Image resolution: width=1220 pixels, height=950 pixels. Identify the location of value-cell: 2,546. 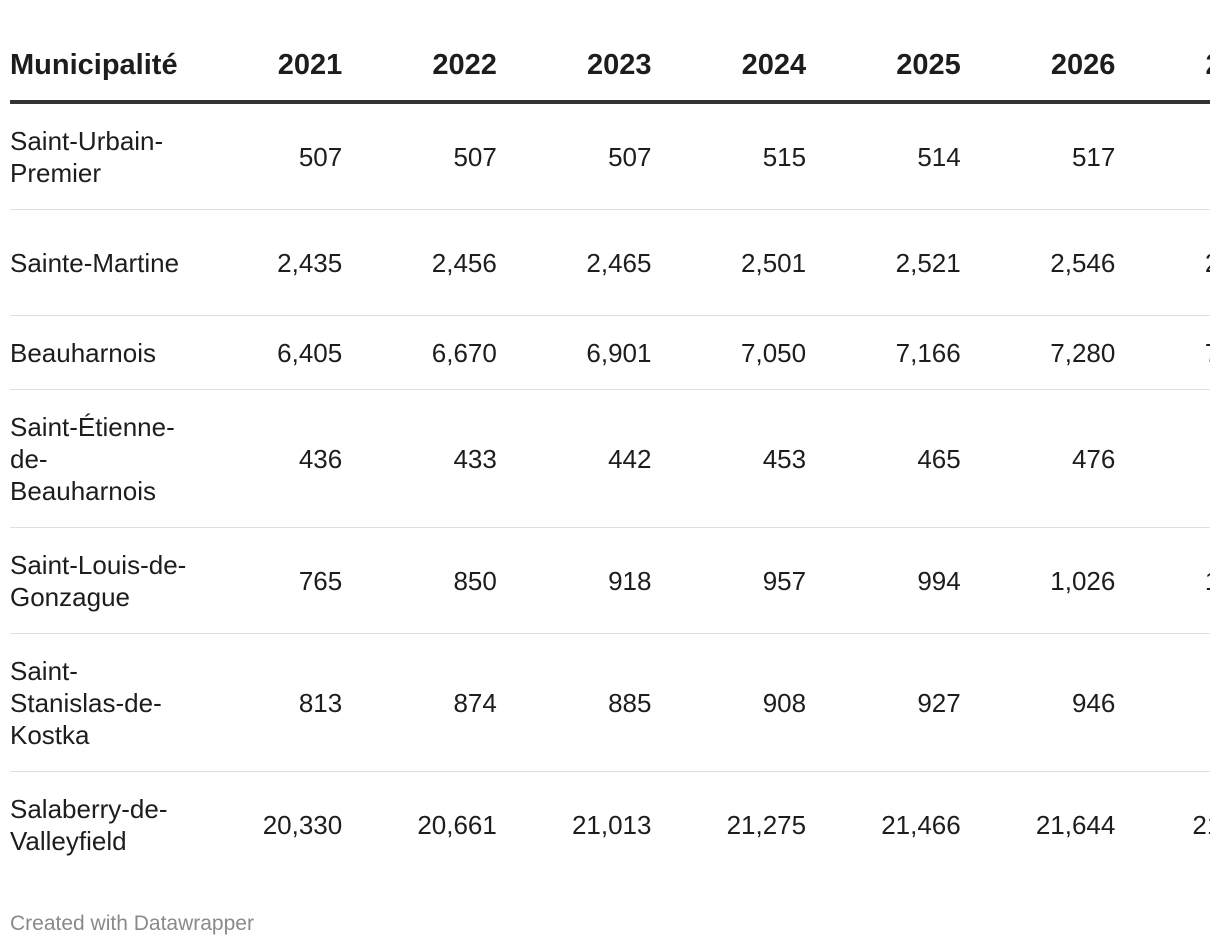
(1038, 262).